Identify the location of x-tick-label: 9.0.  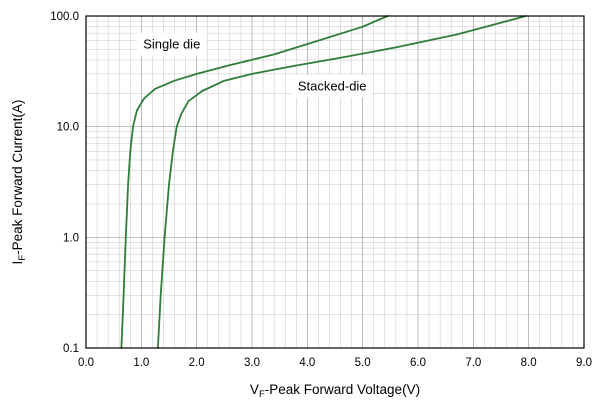
(584, 363).